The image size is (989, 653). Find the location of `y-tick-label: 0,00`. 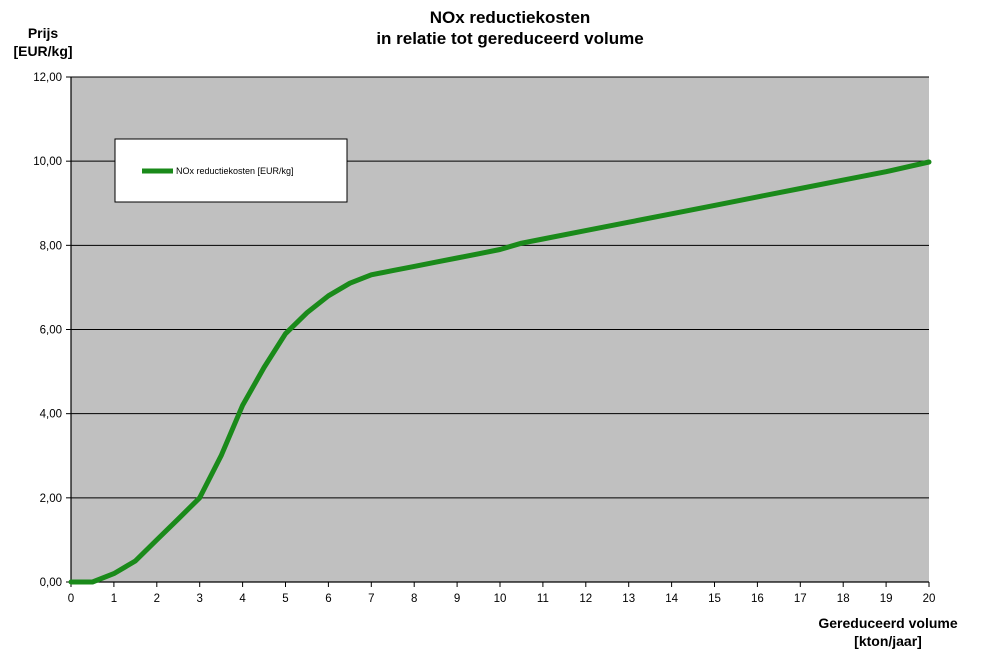

y-tick-label: 0,00 is located at coordinates (51, 583).